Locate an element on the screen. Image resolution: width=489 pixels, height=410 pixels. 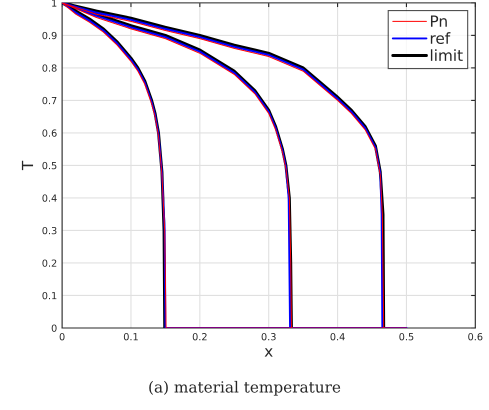
text: (a) material temperature is located at coordinates (244, 388).